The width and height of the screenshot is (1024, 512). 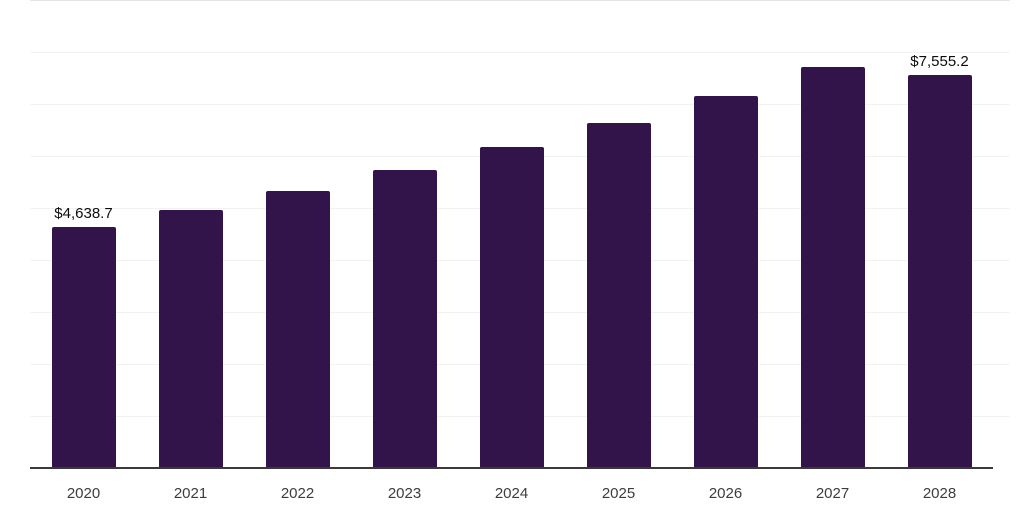 What do you see at coordinates (618, 493) in the screenshot?
I see `x-axis-label-2025: 2025` at bounding box center [618, 493].